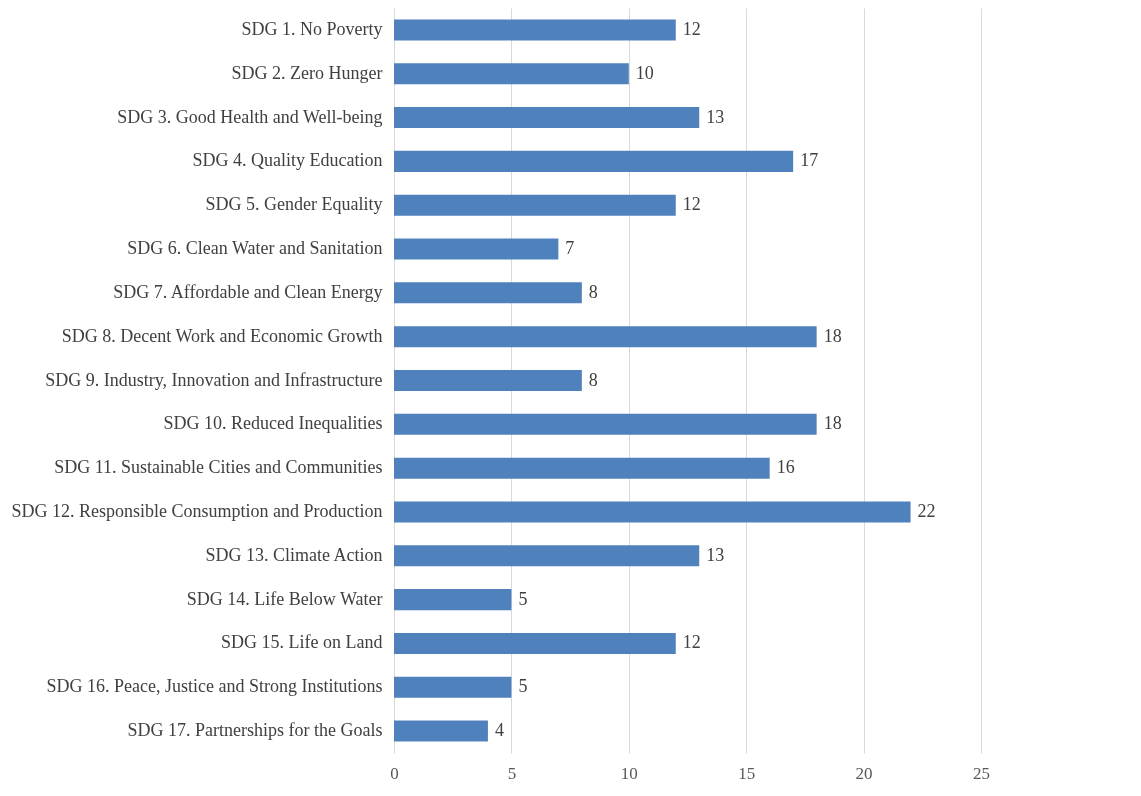 The height and width of the screenshot is (796, 1141). I want to click on y-tick-label: SDG 11. Sustainable Cities and Communities, so click(218, 467).